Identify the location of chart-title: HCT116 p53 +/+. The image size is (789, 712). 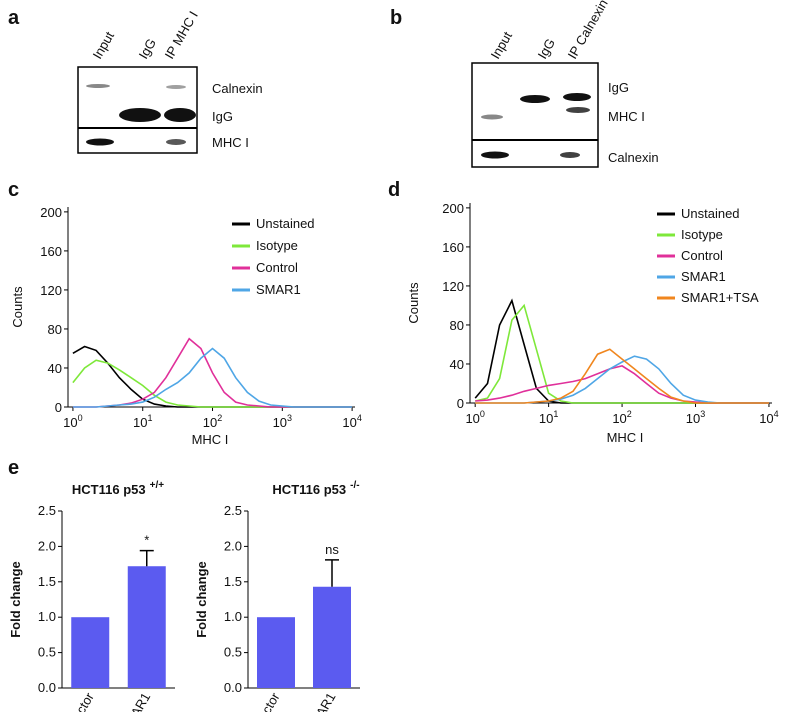
(118, 488).